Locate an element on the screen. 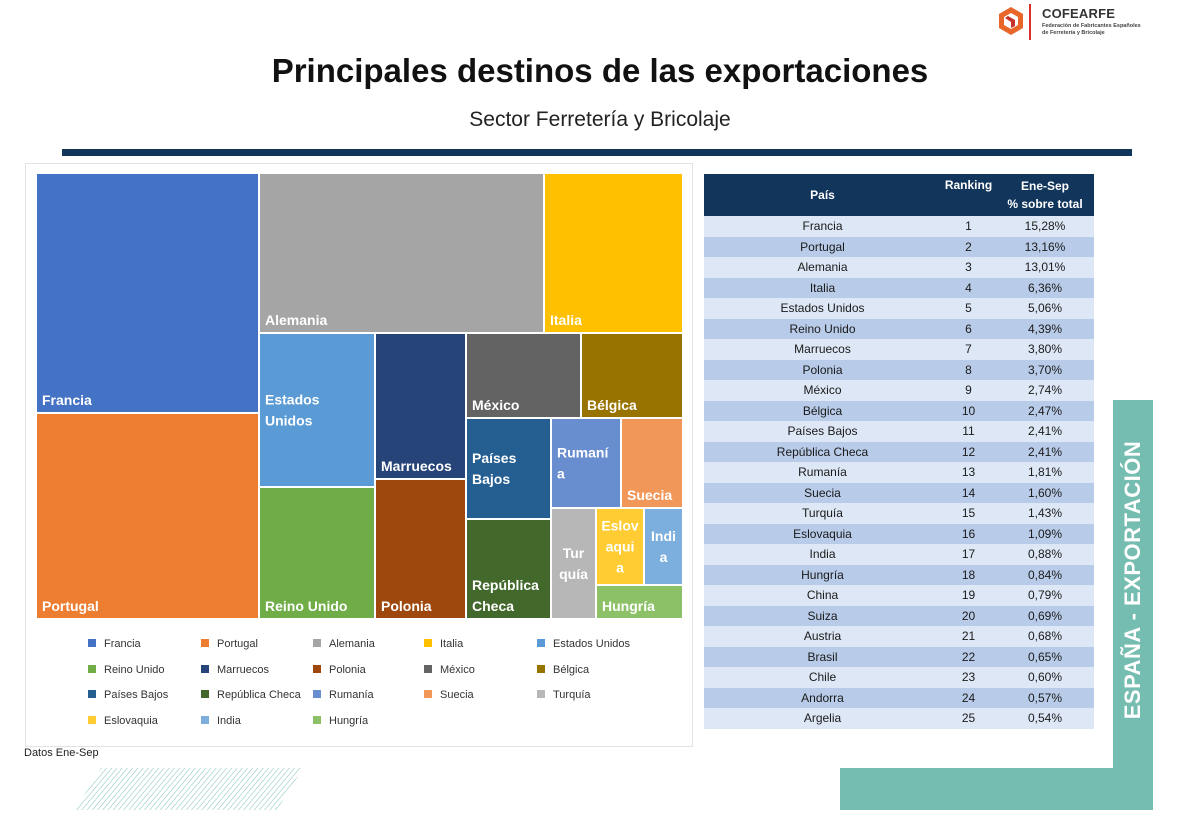 This screenshot has width=1200, height=818. treemap-label-line: Alemania is located at coordinates (296, 320).